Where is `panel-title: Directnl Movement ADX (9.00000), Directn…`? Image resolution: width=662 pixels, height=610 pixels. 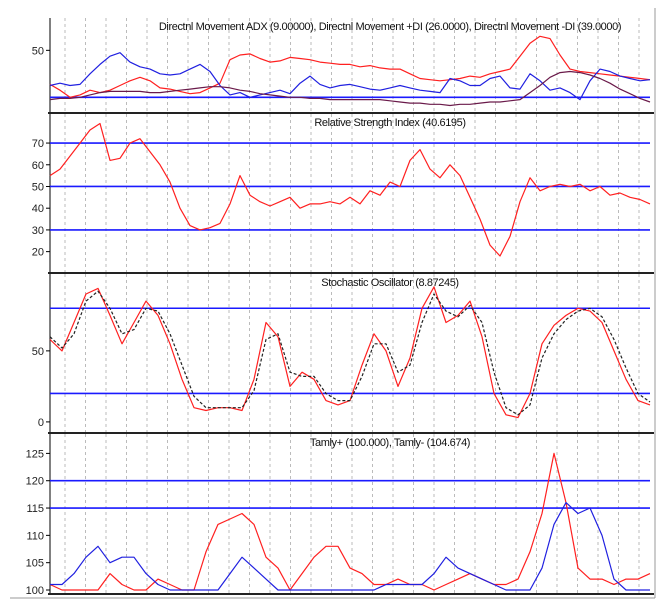 panel-title: Directnl Movement ADX (9.00000), Directn… is located at coordinates (390, 27).